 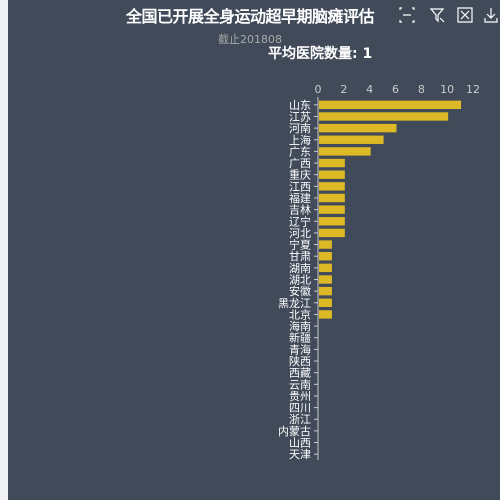 What do you see at coordinates (300, 151) in the screenshot?
I see `y-tick-label: 广东` at bounding box center [300, 151].